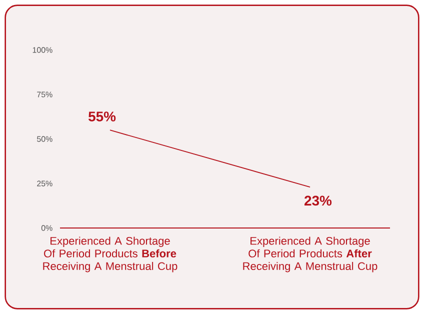  I want to click on data-label: 55%, so click(102, 117).